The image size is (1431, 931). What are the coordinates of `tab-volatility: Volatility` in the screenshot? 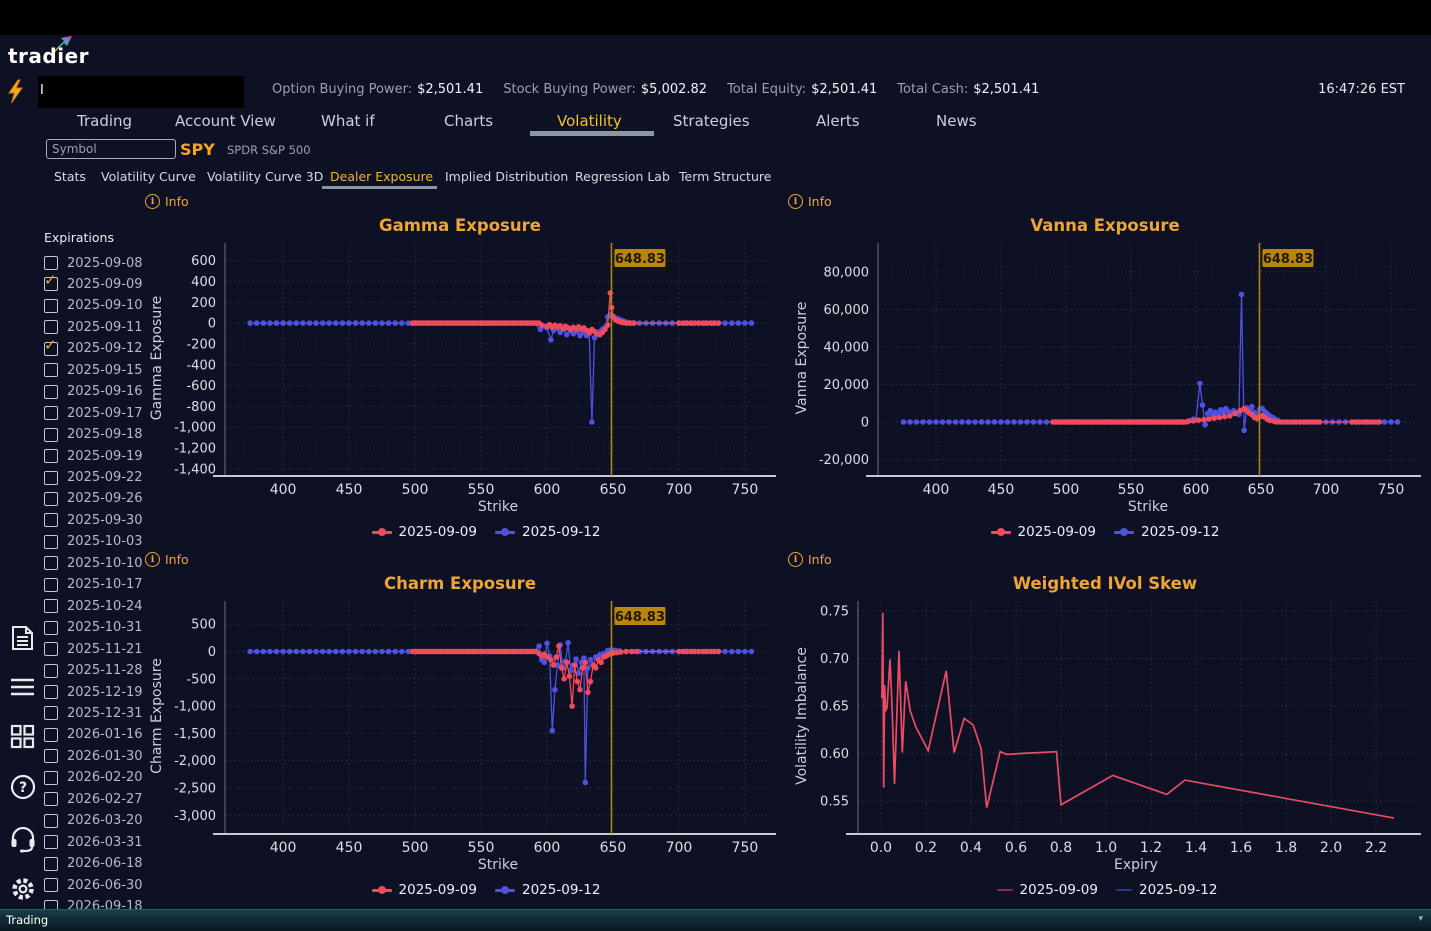 It's located at (589, 121).